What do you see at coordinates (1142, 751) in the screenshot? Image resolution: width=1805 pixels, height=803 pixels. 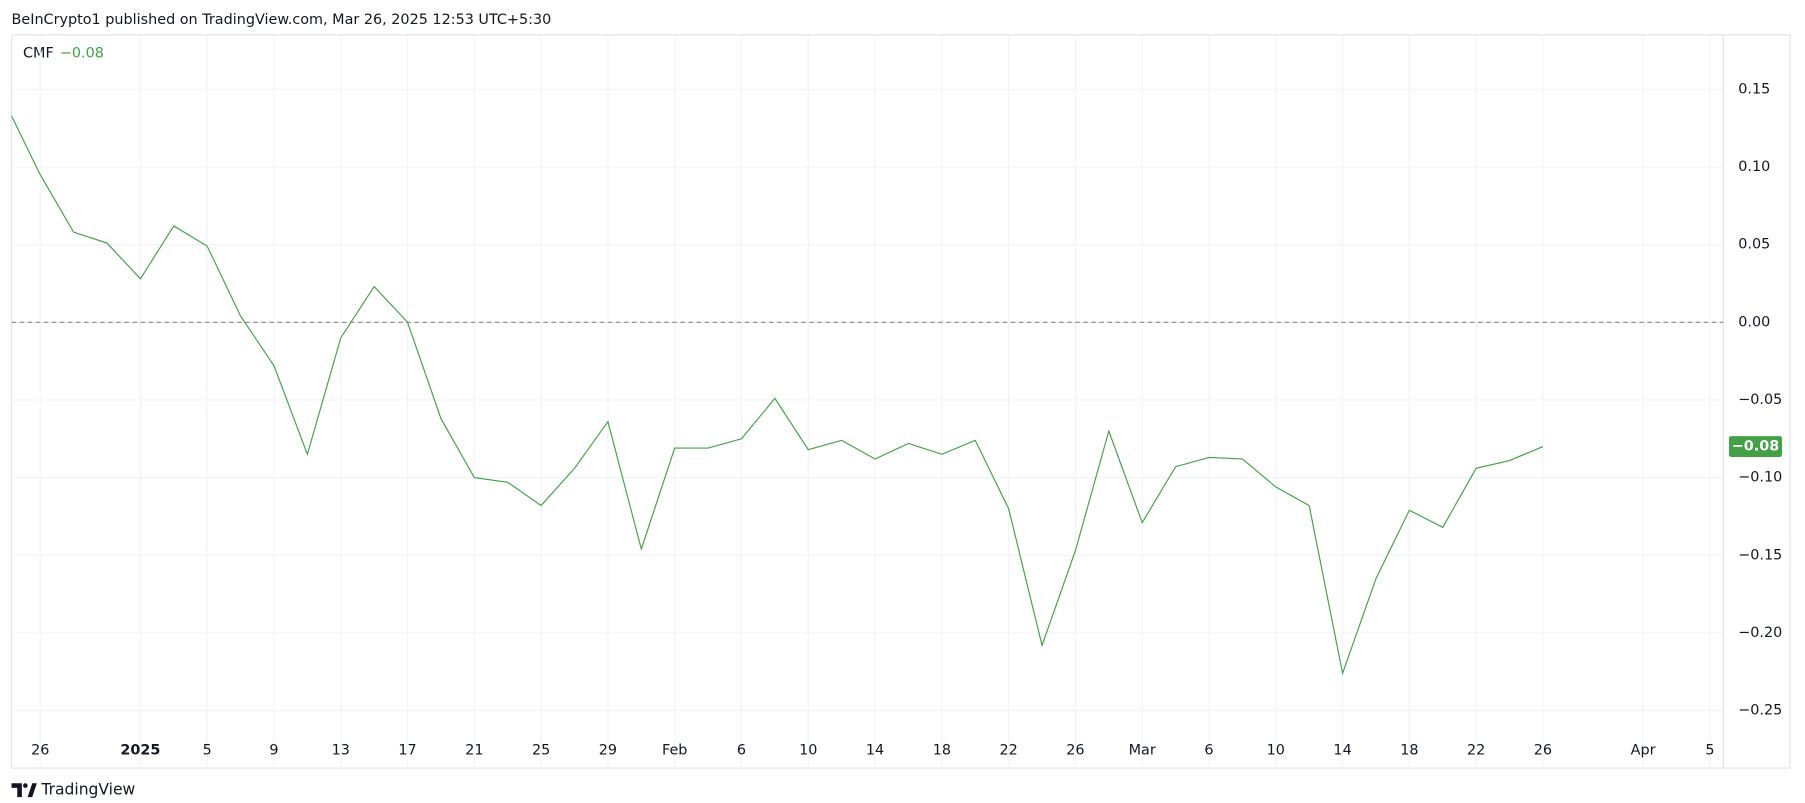 I see `x-tick-label: Mar` at bounding box center [1142, 751].